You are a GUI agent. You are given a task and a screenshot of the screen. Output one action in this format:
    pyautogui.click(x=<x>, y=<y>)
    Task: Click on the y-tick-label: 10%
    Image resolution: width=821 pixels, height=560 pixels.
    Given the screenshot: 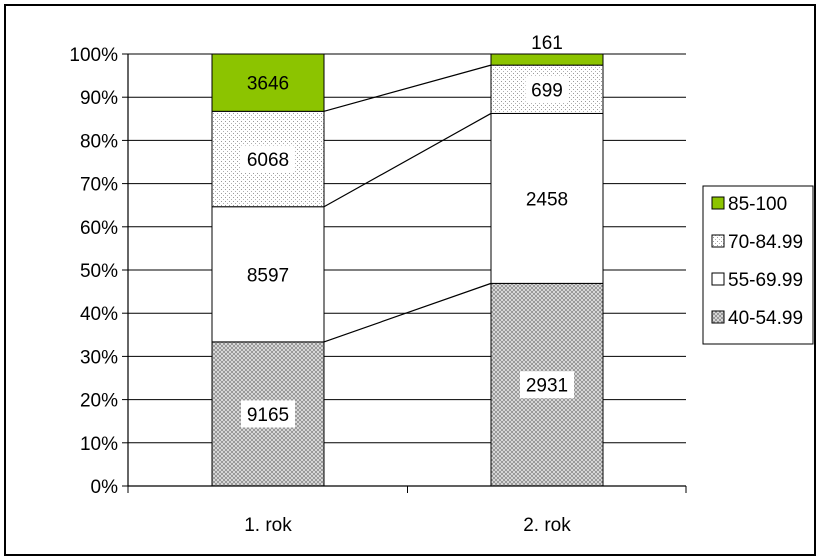 What is the action you would take?
    pyautogui.click(x=99, y=444)
    